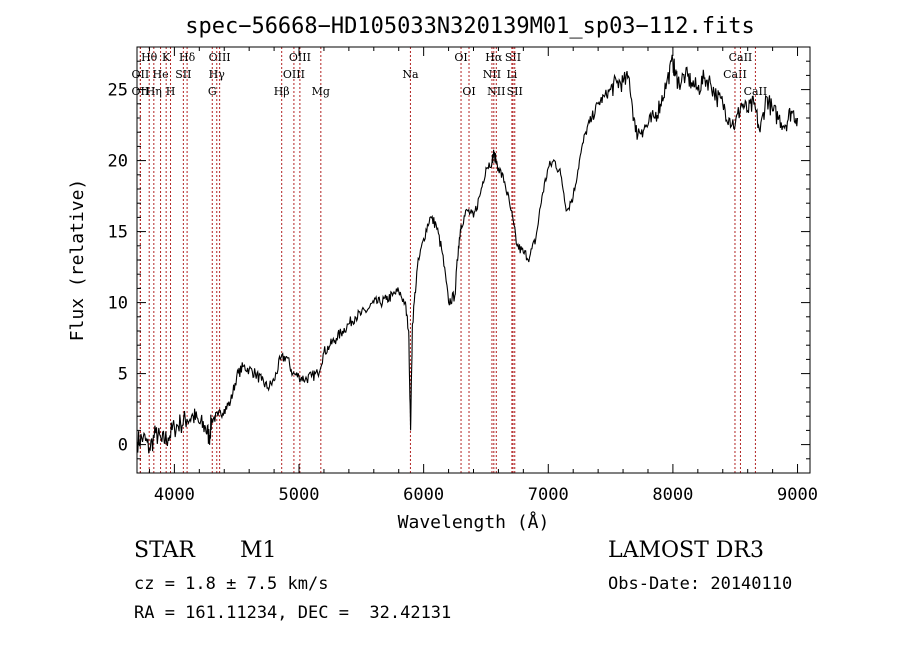 The height and width of the screenshot is (649, 900). What do you see at coordinates (672, 495) in the screenshot?
I see `x-tick-label: 8000` at bounding box center [672, 495].